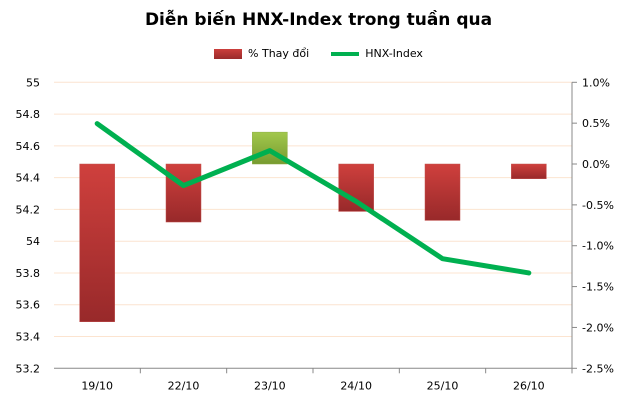  Describe the element at coordinates (28, 305) in the screenshot. I see `left-tick-label: 53.6` at that location.